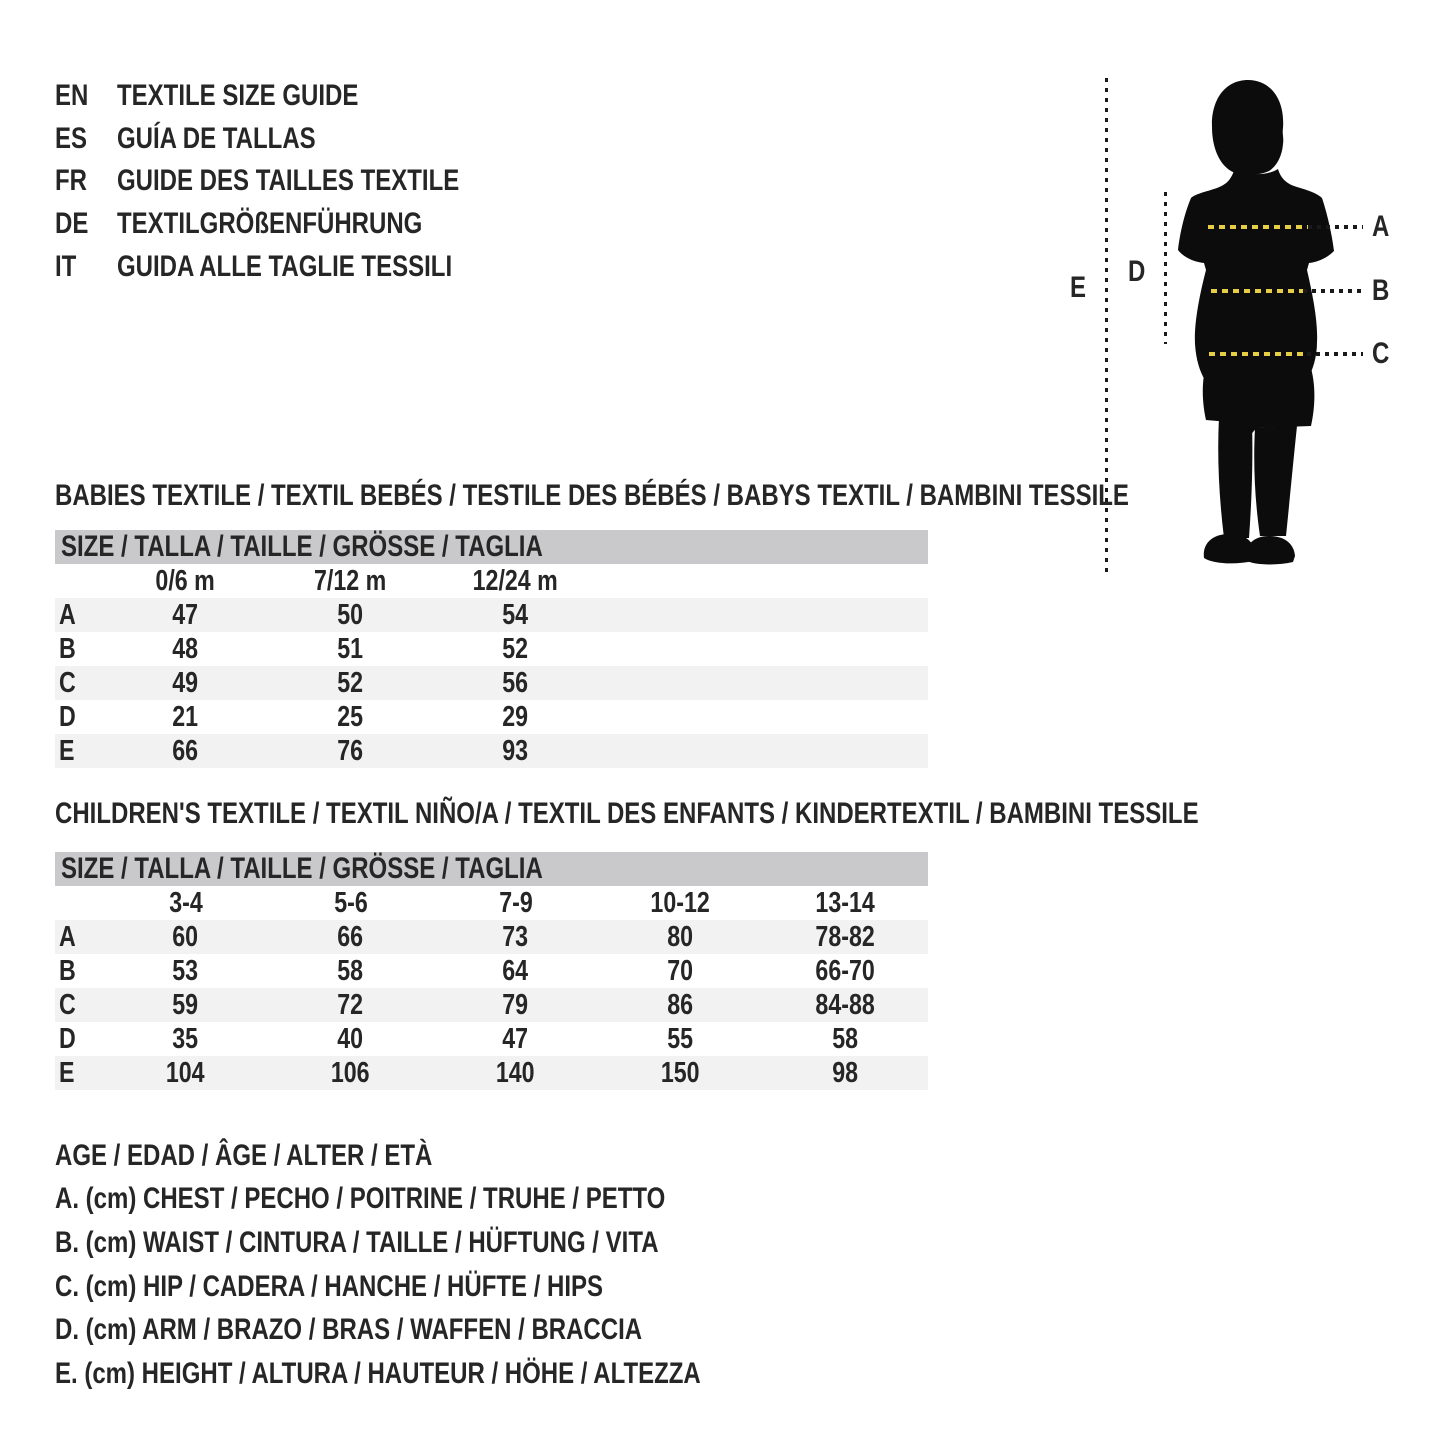  I want to click on row-label: B, so click(67, 648).